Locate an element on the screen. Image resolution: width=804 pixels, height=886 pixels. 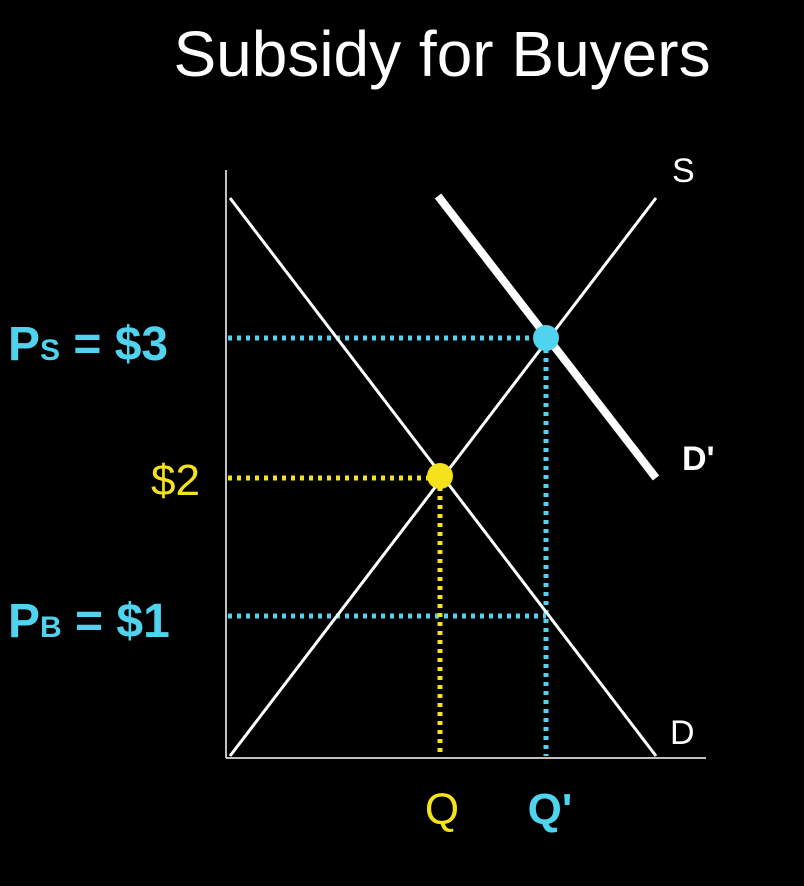
demand-label: D is located at coordinates (682, 733).